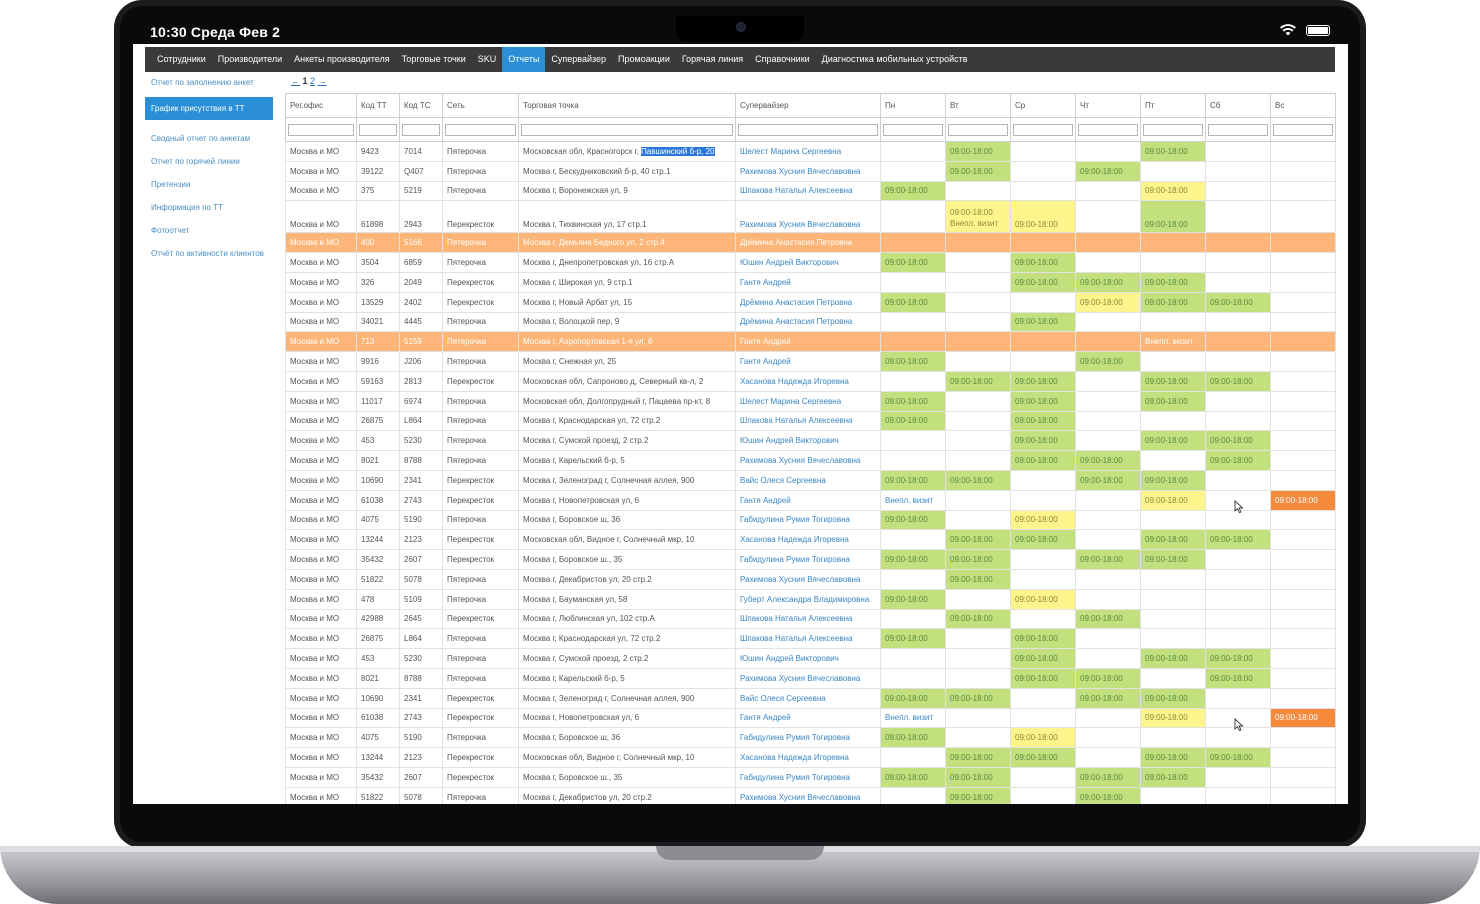  Describe the element at coordinates (207, 253) in the screenshot. I see `sidebar-report-link: Отчёт по активности клиентов` at that location.